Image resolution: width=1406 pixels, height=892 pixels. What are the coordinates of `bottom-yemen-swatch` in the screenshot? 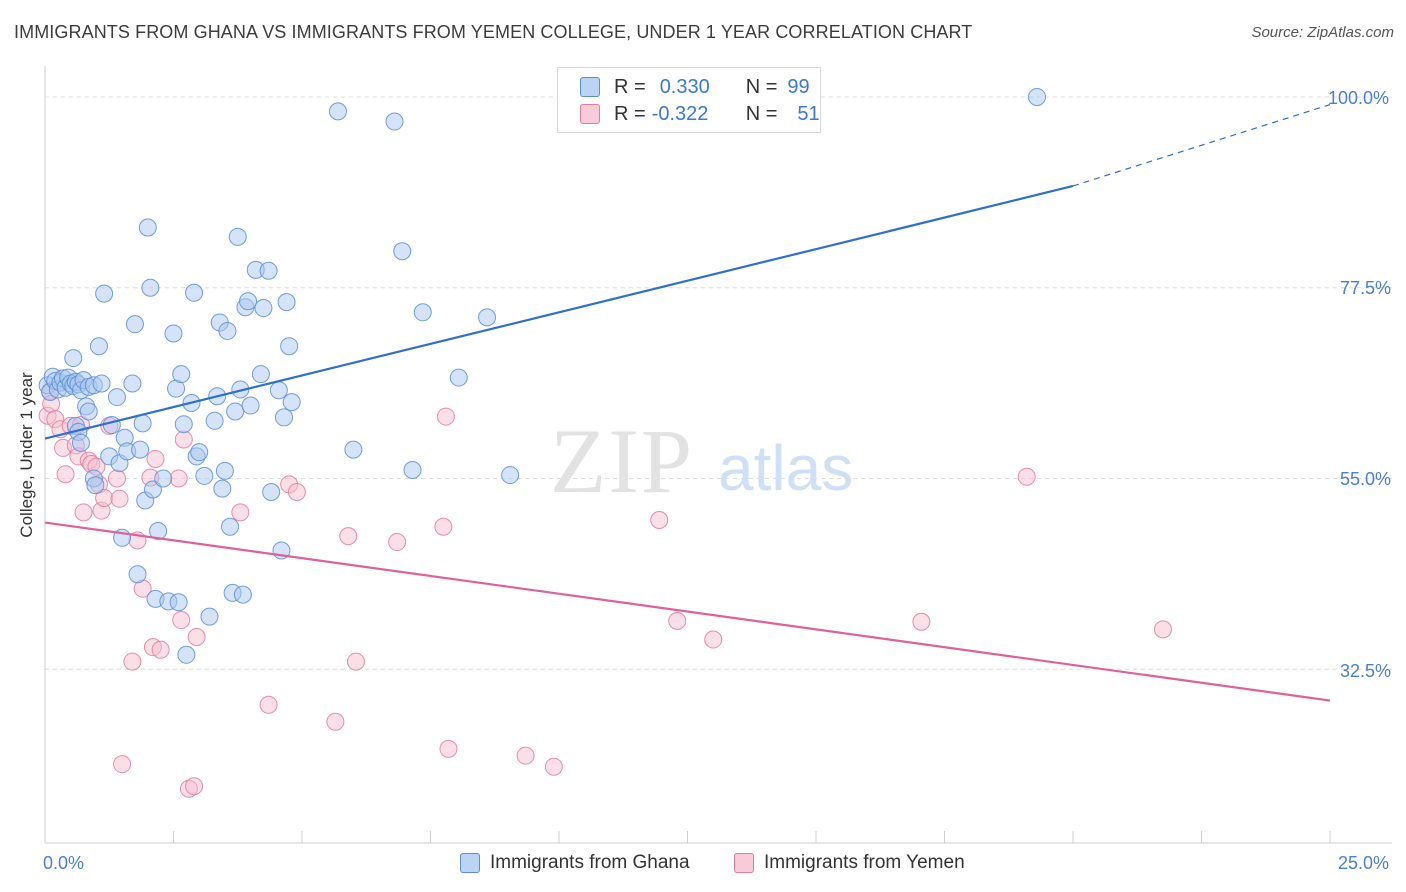 It's located at (744, 863).